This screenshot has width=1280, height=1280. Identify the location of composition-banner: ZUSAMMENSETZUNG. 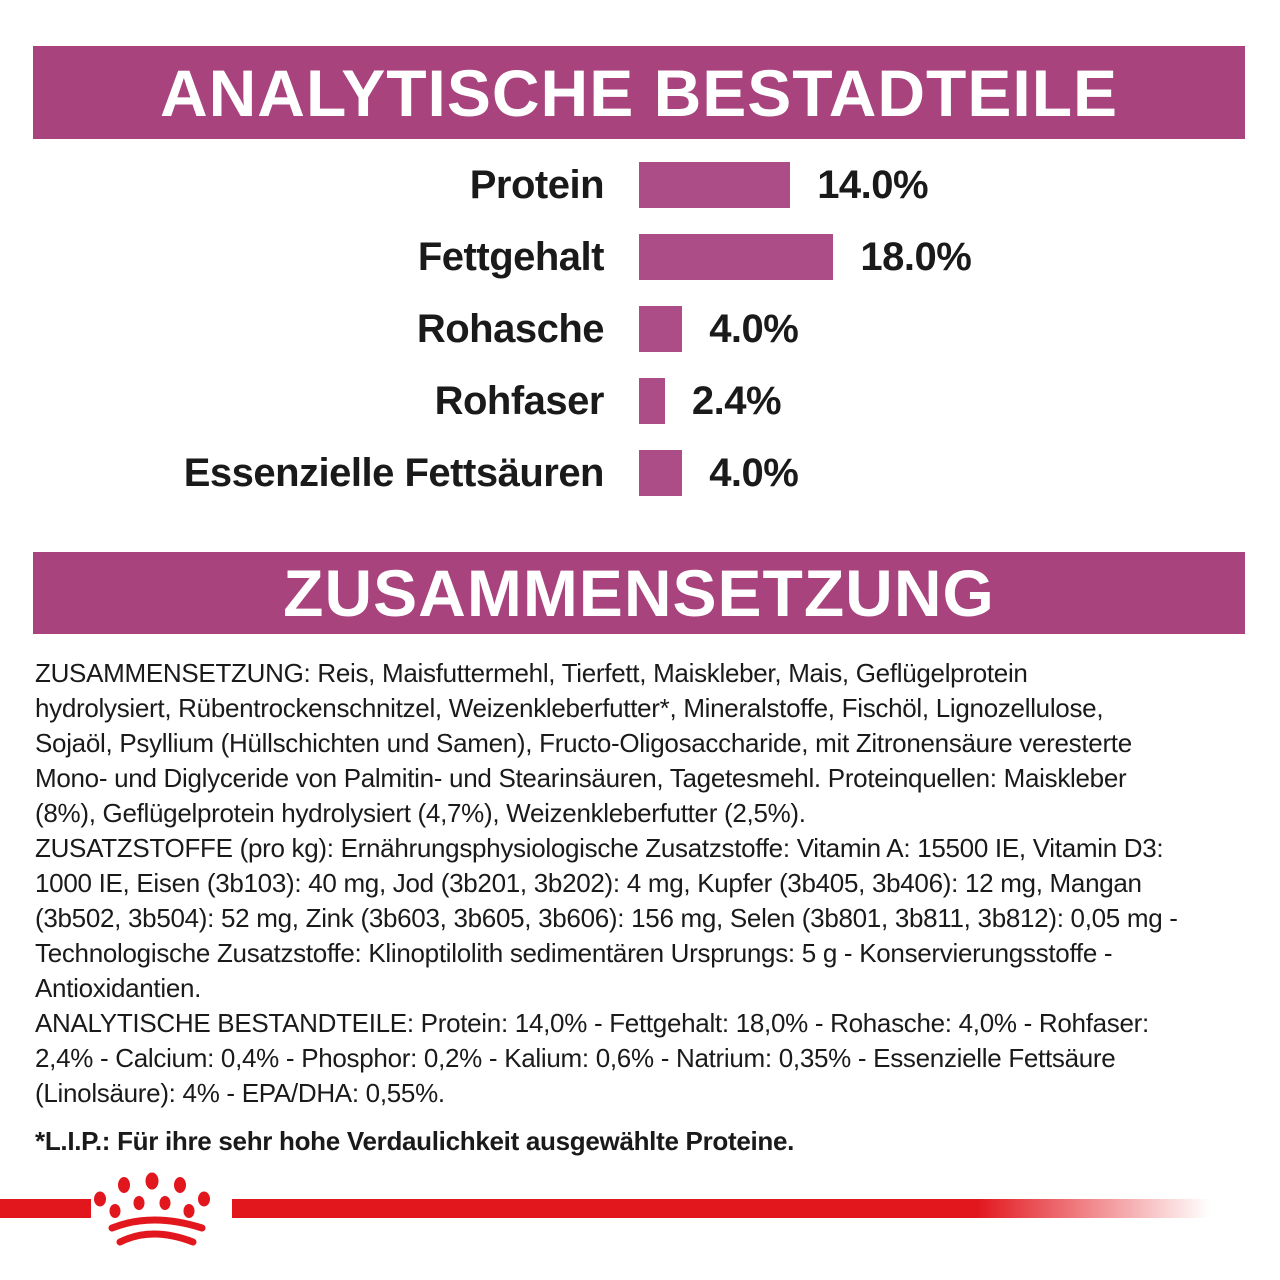
(639, 593).